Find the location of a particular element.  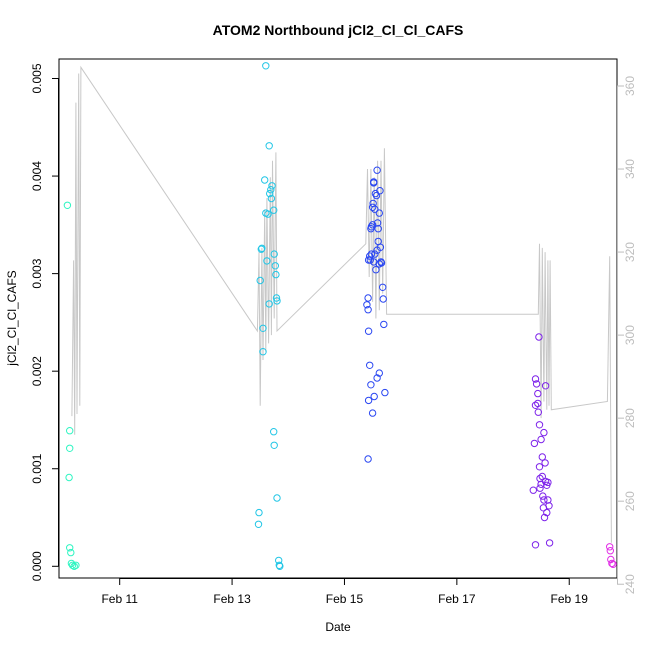

chart-title: ATOM2 Northbound jCl2_Cl_Cl_CAFS is located at coordinates (338, 30).